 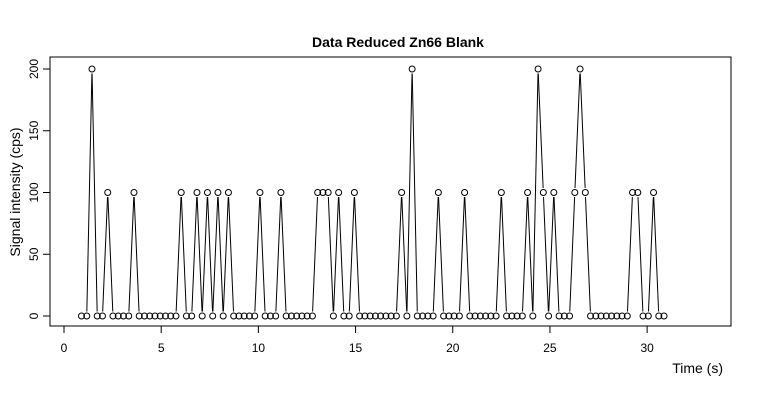 What do you see at coordinates (647, 348) in the screenshot?
I see `x-tick-label: 30` at bounding box center [647, 348].